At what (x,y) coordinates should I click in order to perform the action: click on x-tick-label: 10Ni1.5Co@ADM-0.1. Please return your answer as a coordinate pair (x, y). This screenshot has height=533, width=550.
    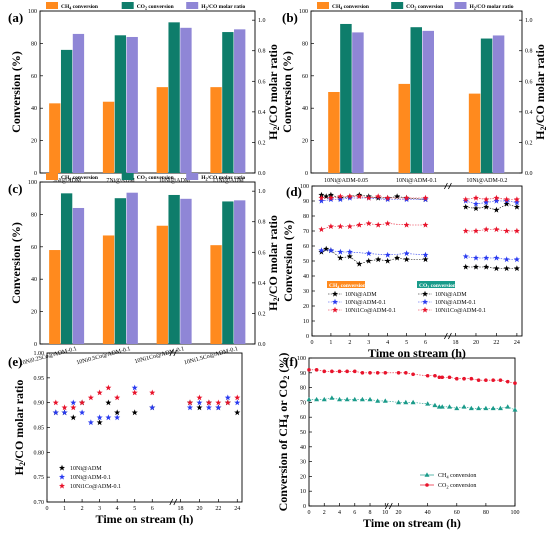
    Looking at the image, I should click on (210, 356).